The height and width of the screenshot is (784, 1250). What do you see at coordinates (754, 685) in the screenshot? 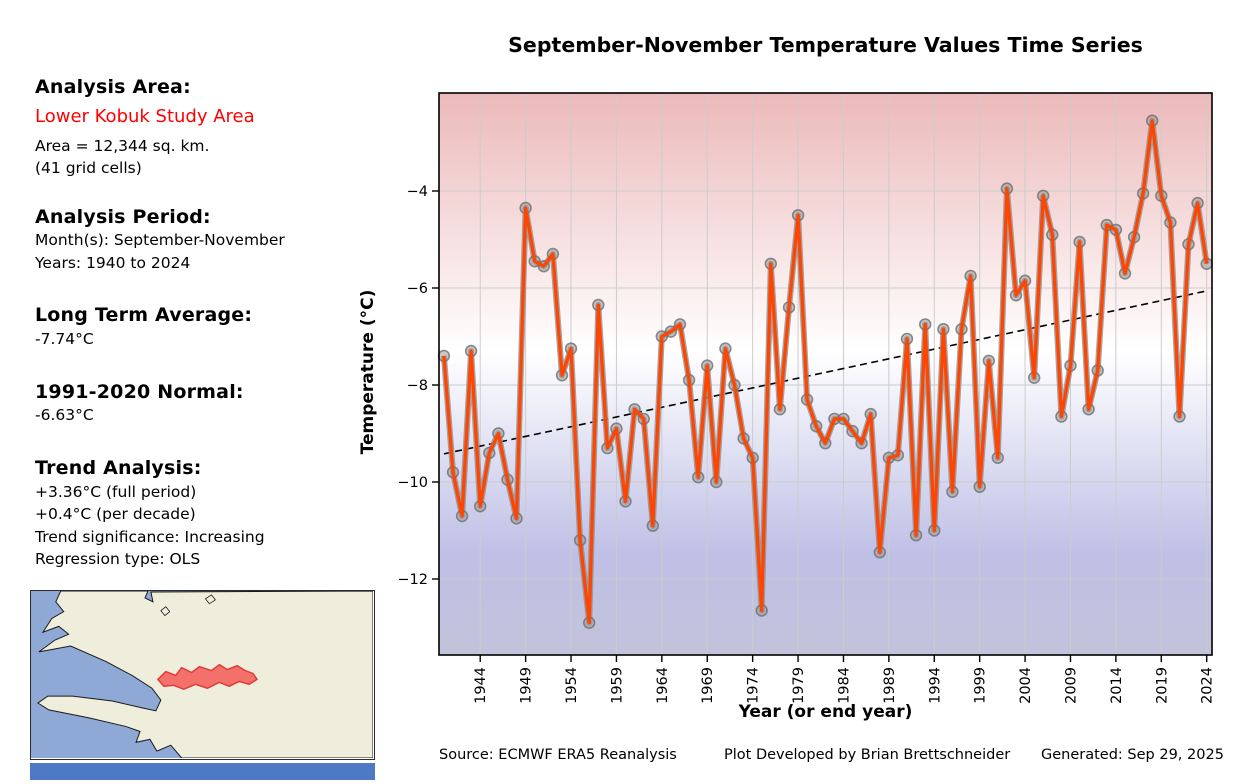
I see `svg-text: 1974` at bounding box center [754, 685].